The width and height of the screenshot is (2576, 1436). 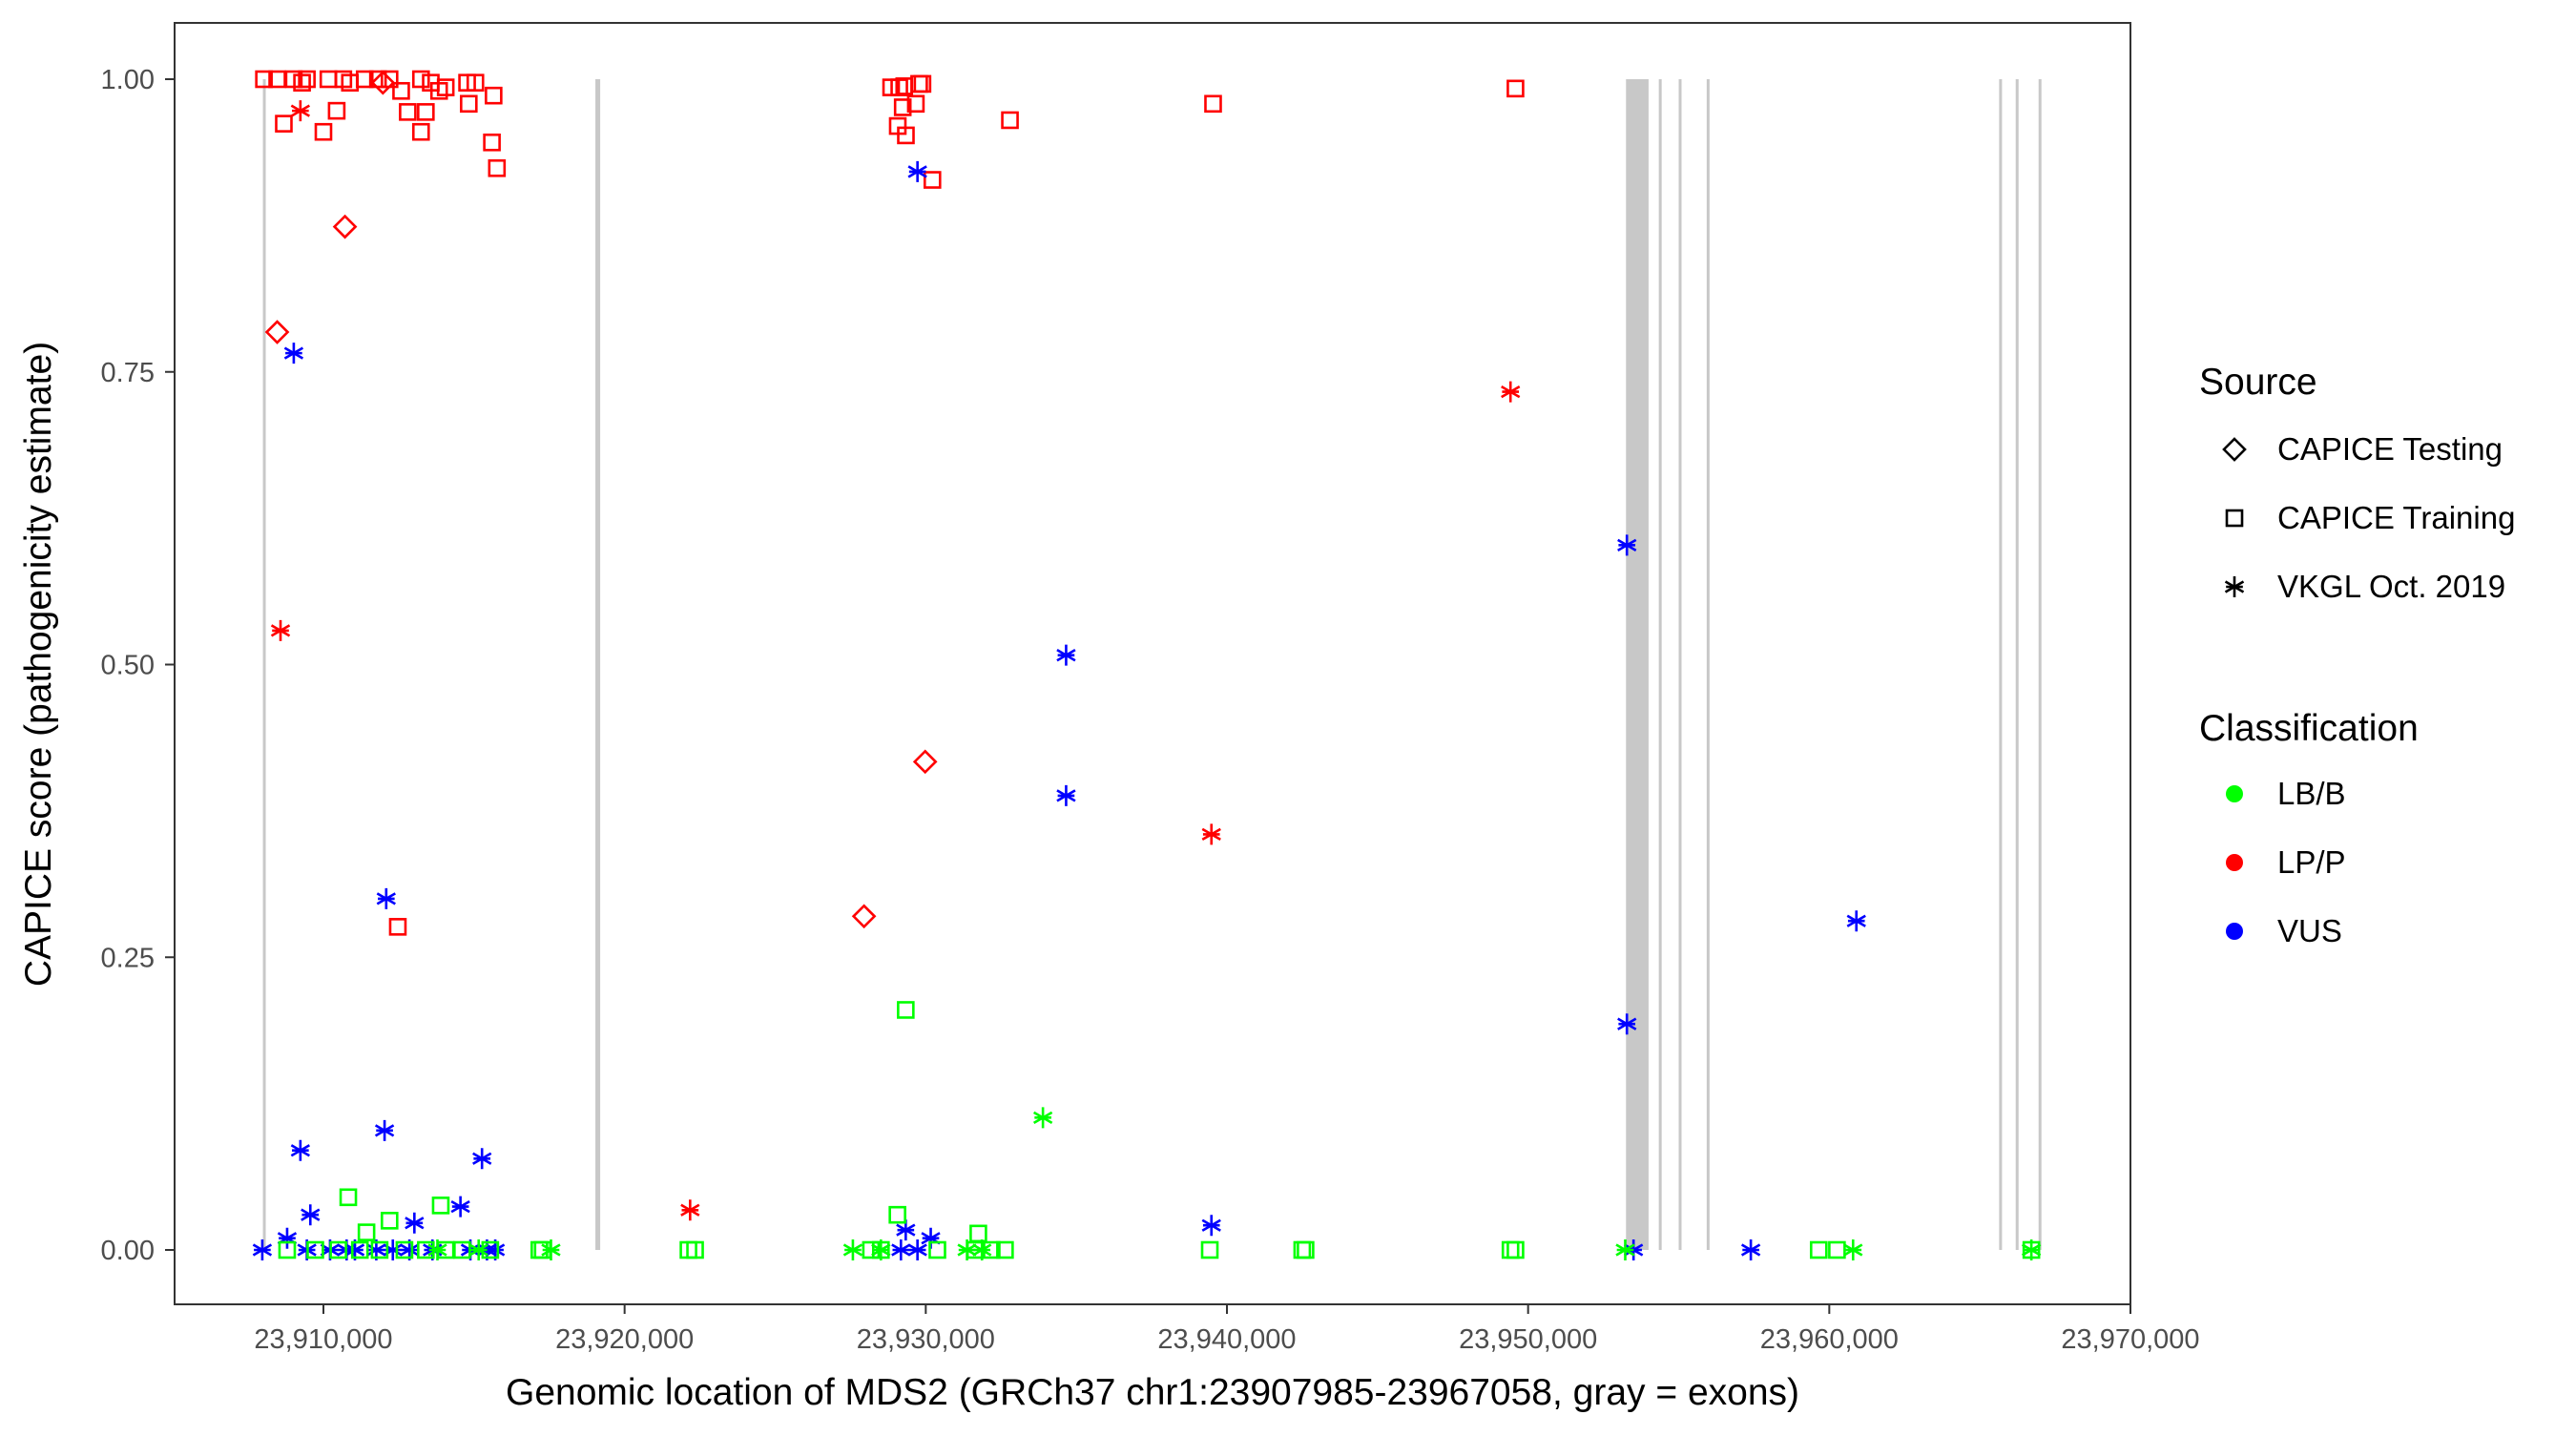 I want to click on y-tick-label: 1.00, so click(x=128, y=80).